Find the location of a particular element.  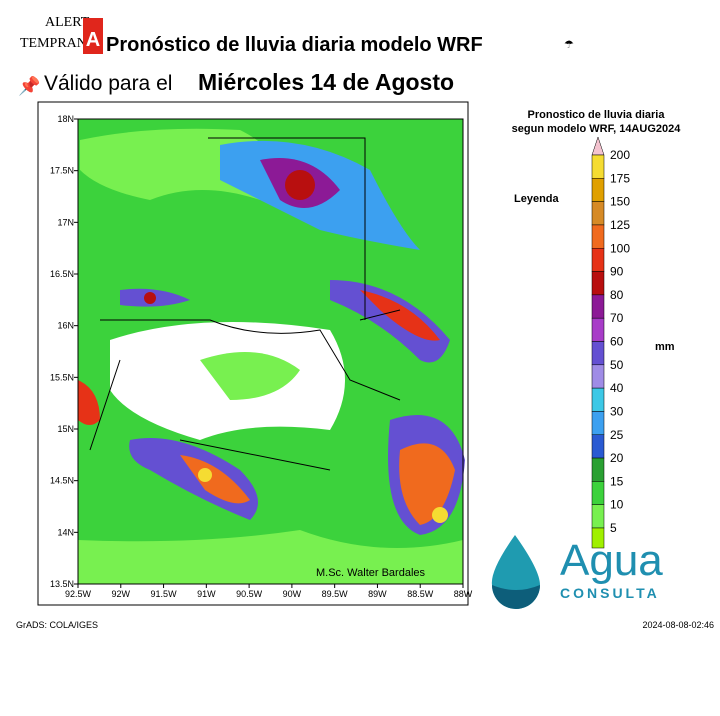

footer-left: GrADS: COLA/IGES is located at coordinates (57, 625).